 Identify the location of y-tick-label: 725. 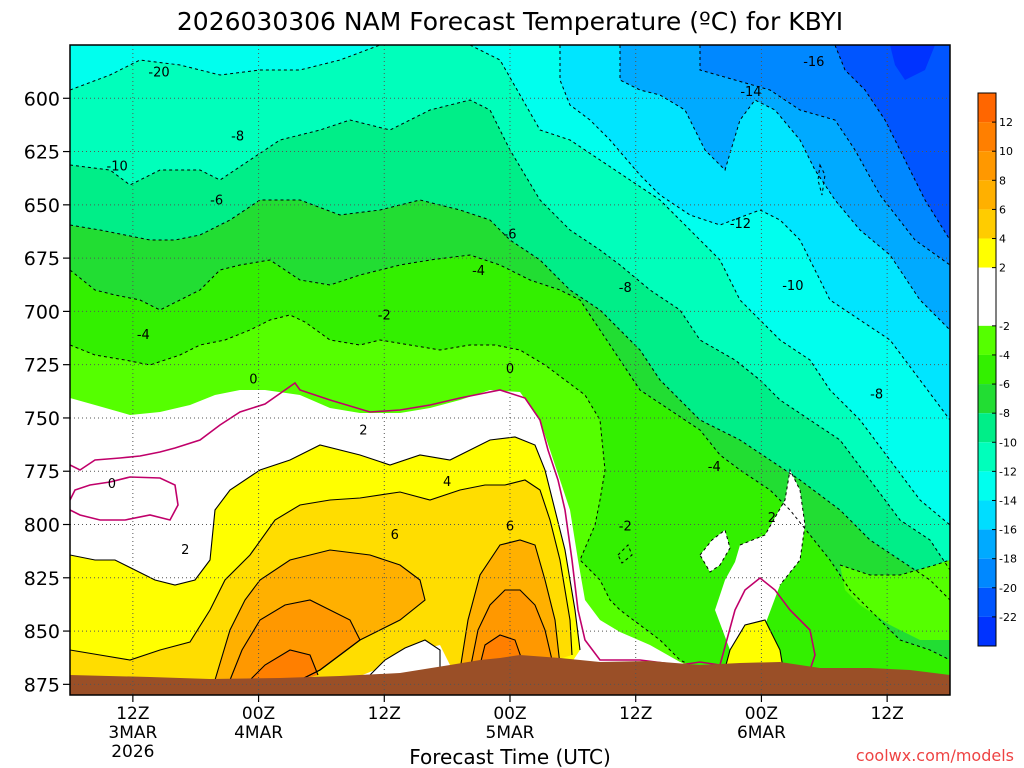
(42, 366).